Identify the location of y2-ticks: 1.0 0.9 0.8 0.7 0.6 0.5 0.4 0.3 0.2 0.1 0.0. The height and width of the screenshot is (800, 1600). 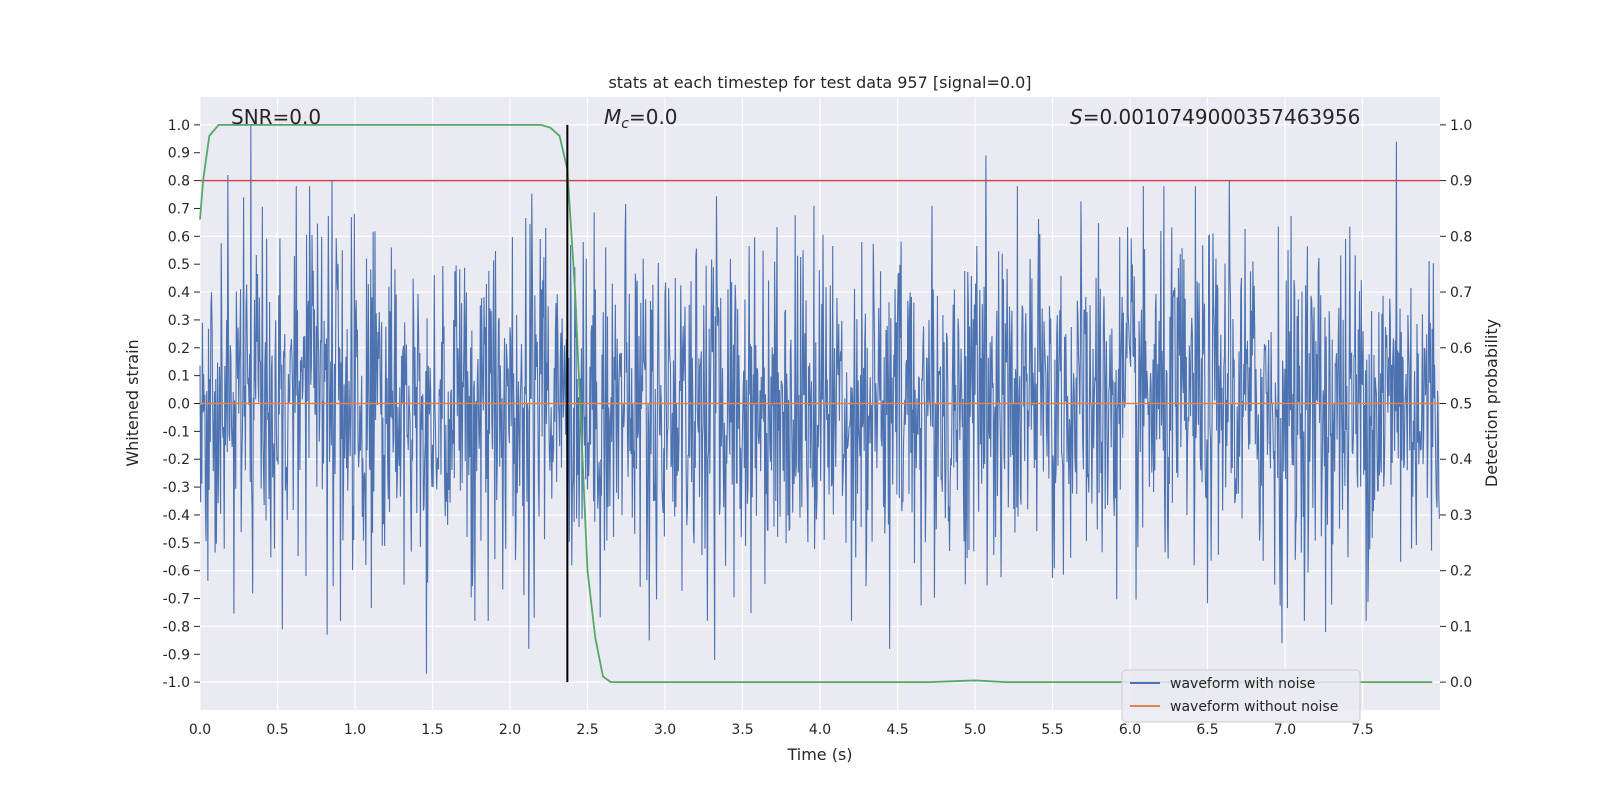
(1456, 404).